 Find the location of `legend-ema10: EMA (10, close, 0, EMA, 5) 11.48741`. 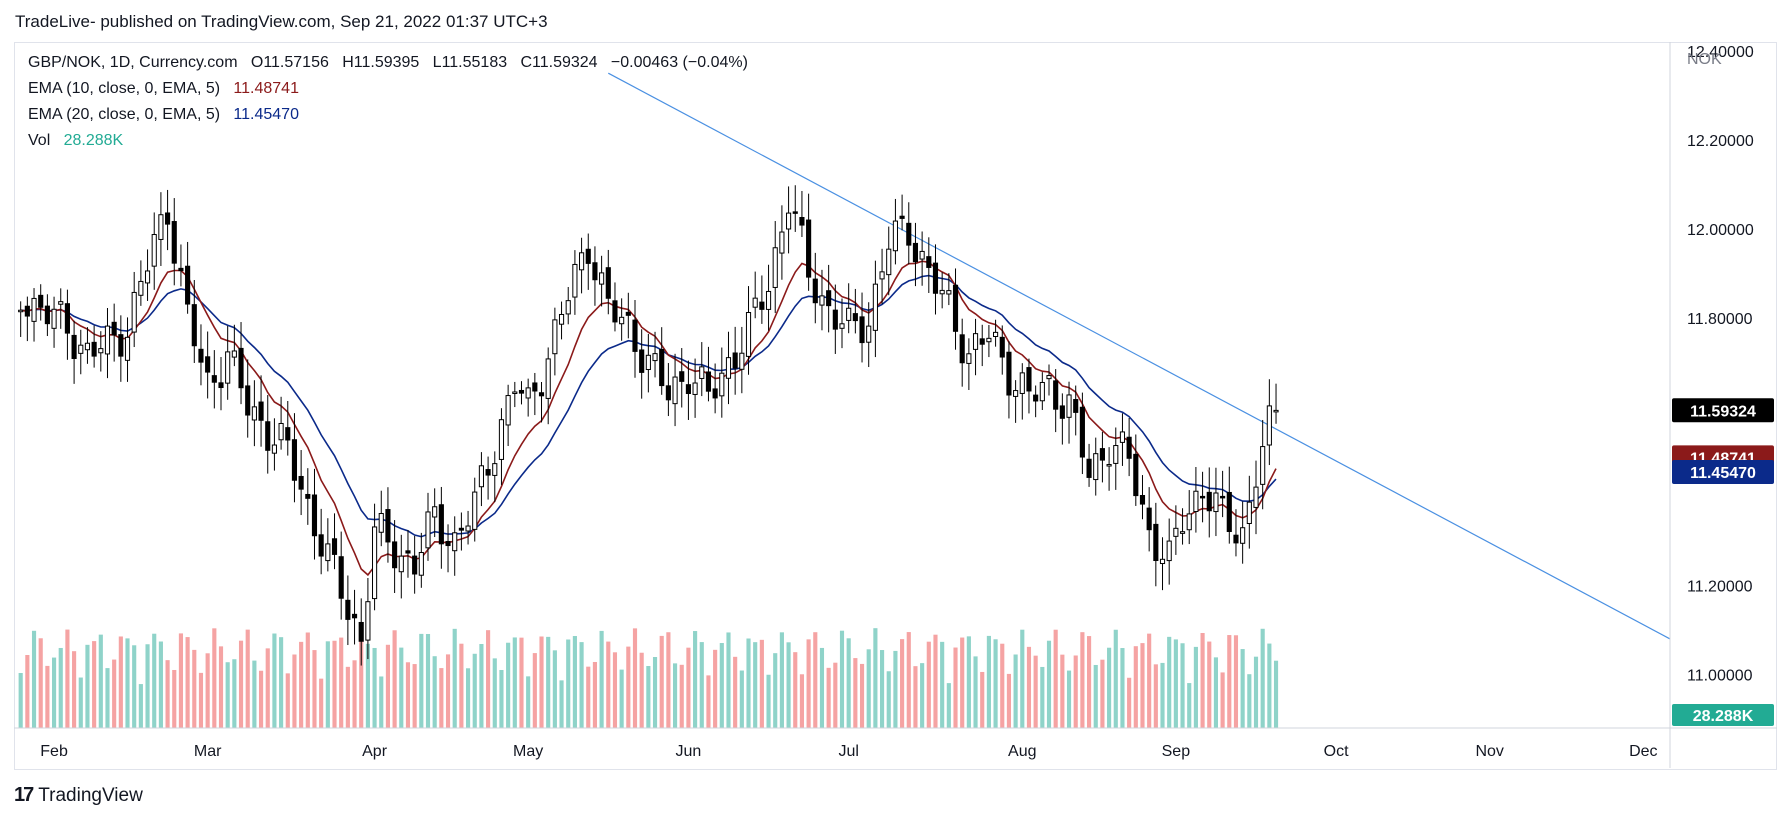

legend-ema10: EMA (10, close, 0, EMA, 5) 11.48741 is located at coordinates (163, 89).